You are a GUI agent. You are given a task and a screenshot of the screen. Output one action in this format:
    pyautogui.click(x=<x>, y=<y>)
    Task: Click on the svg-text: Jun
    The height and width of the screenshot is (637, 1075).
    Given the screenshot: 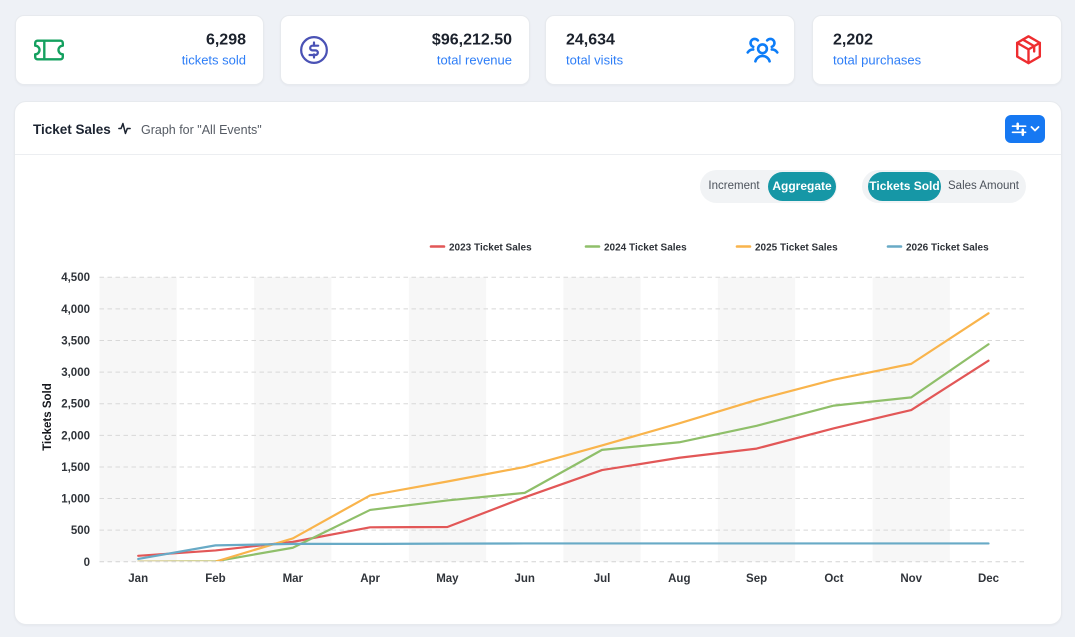 What is the action you would take?
    pyautogui.click(x=524, y=579)
    